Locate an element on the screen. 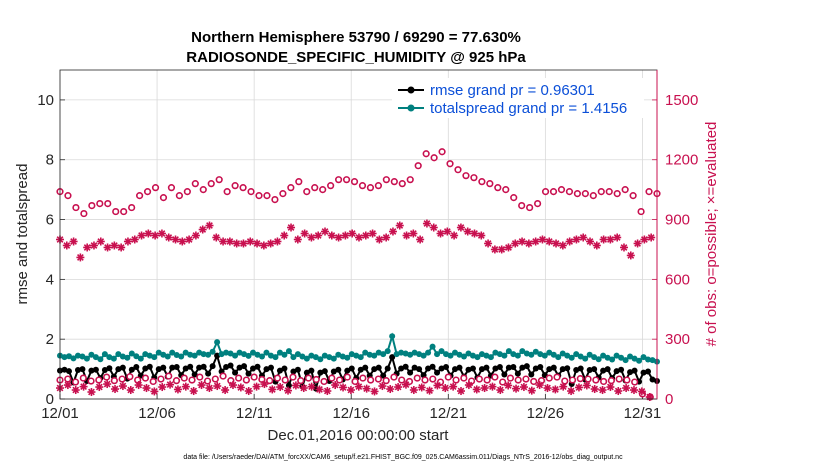  x-tick-label: 12/26 is located at coordinates (546, 413).